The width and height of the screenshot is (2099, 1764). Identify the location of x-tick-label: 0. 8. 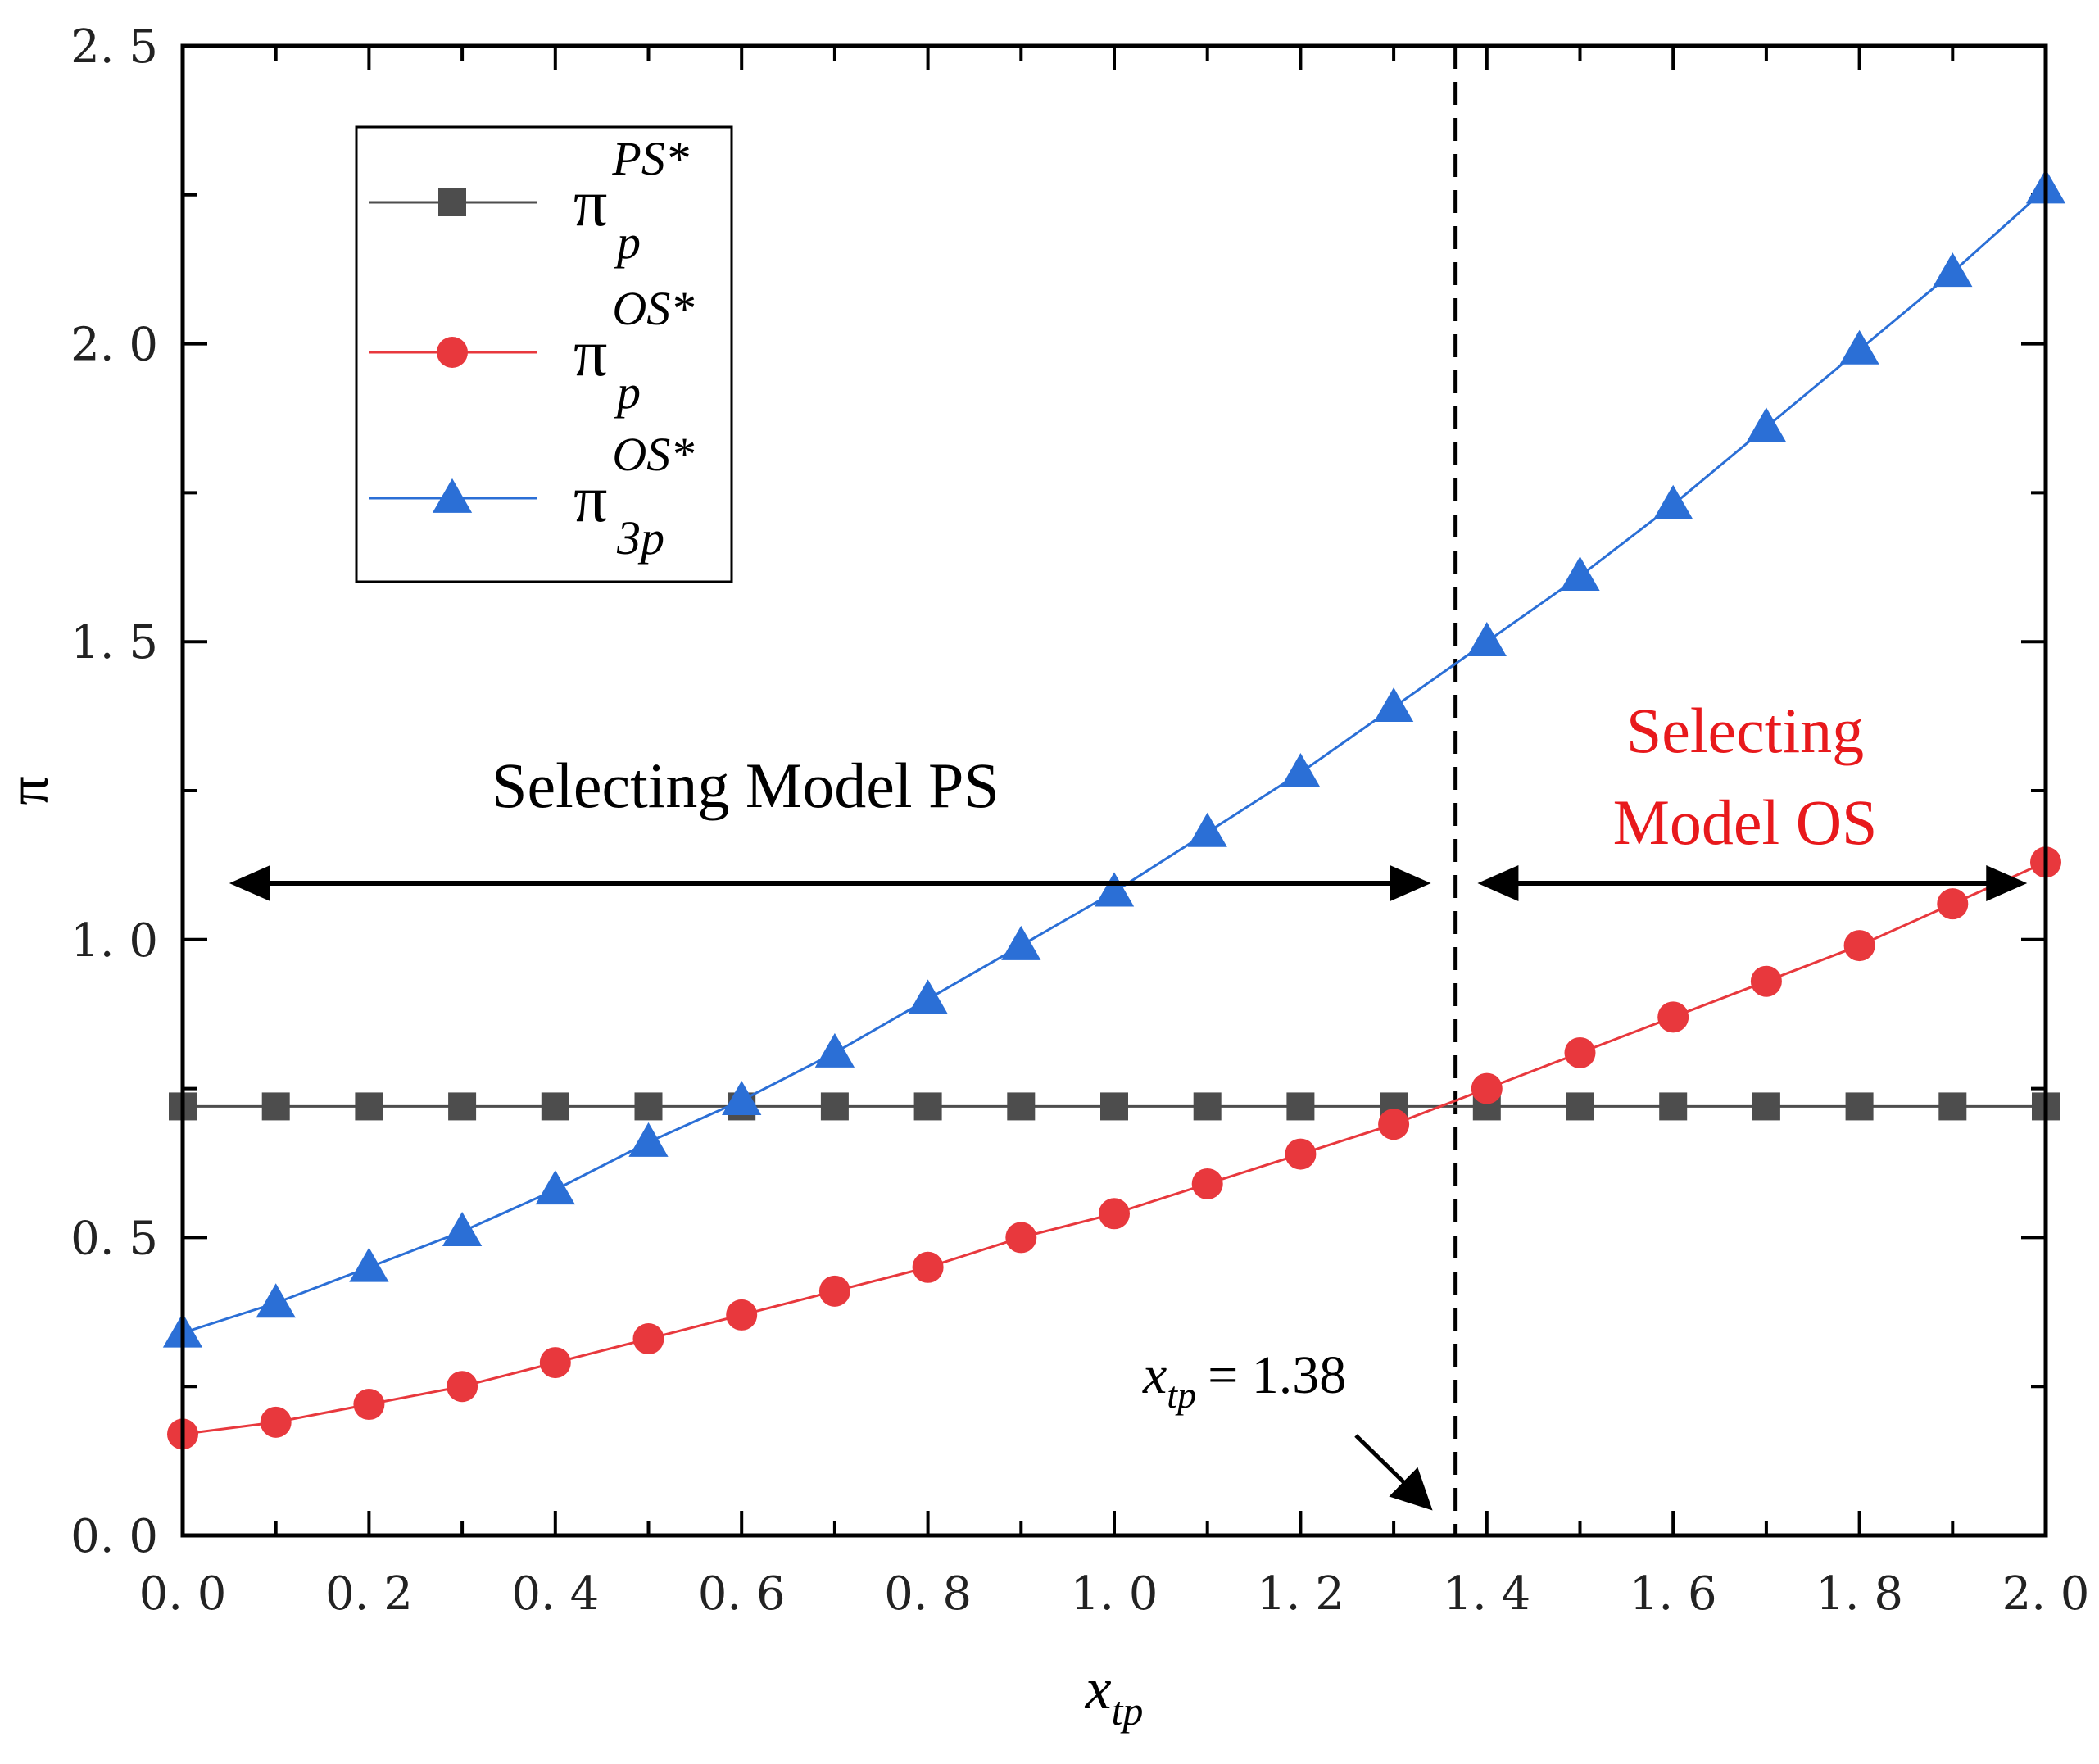
(928, 1594).